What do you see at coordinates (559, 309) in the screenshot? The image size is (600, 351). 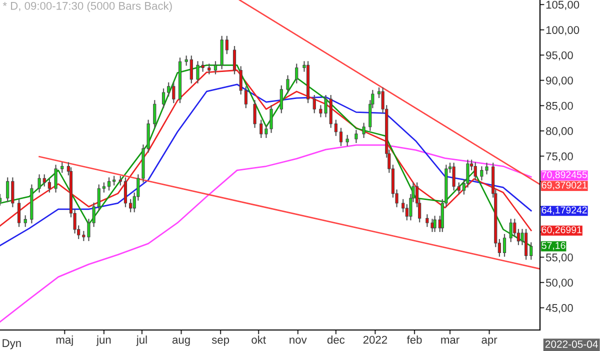 I see `y-tick-label: 45,00` at bounding box center [559, 309].